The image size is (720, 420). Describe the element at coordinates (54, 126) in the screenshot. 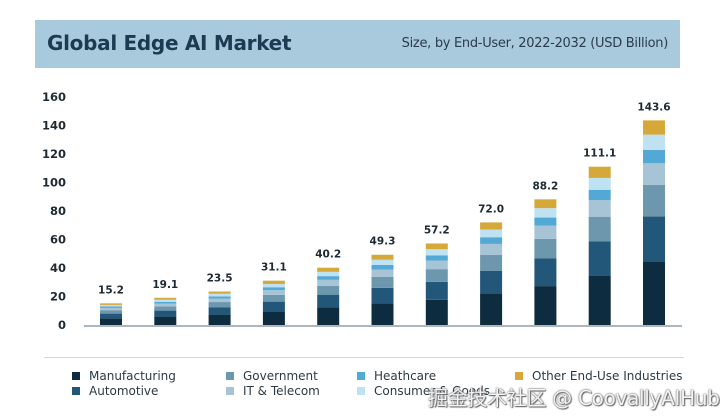

I see `y-tick-label: 140` at that location.